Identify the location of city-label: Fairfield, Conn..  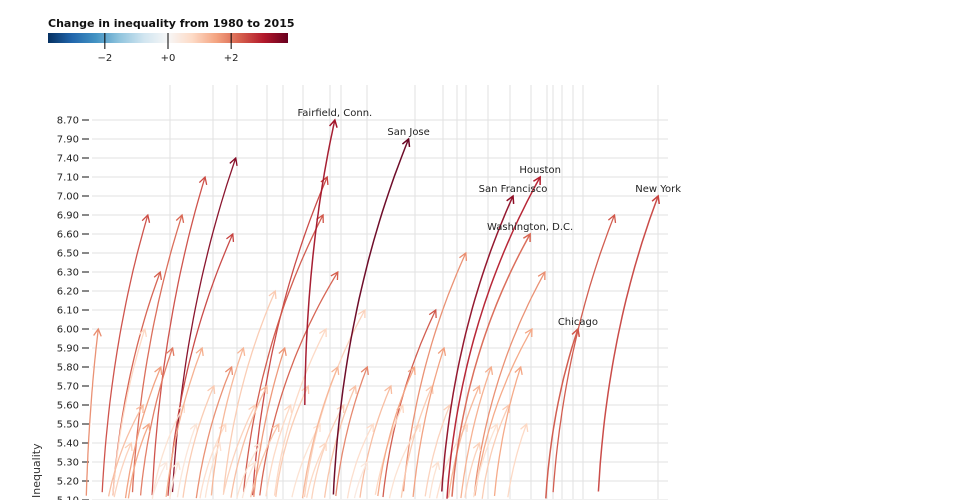
(334, 113).